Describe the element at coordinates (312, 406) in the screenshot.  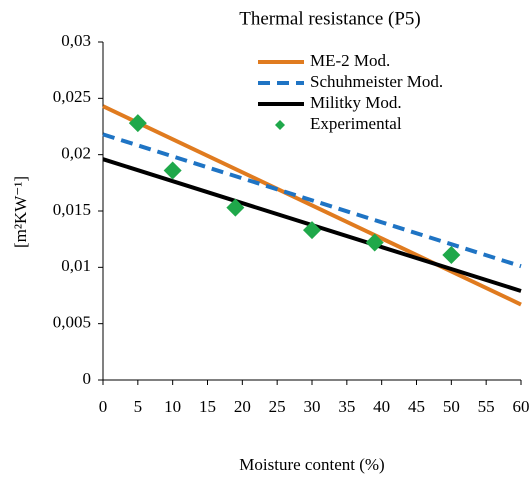
I see `x-tick-label: 30` at that location.